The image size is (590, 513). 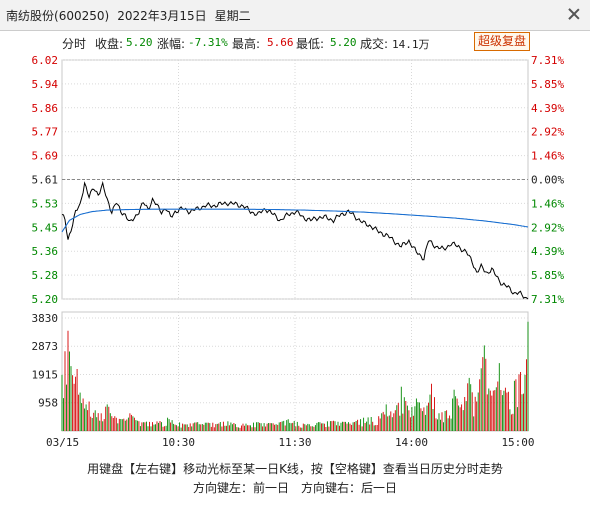 What do you see at coordinates (547, 180) in the screenshot?
I see `pct-tick-label: 0.00%` at bounding box center [547, 180].